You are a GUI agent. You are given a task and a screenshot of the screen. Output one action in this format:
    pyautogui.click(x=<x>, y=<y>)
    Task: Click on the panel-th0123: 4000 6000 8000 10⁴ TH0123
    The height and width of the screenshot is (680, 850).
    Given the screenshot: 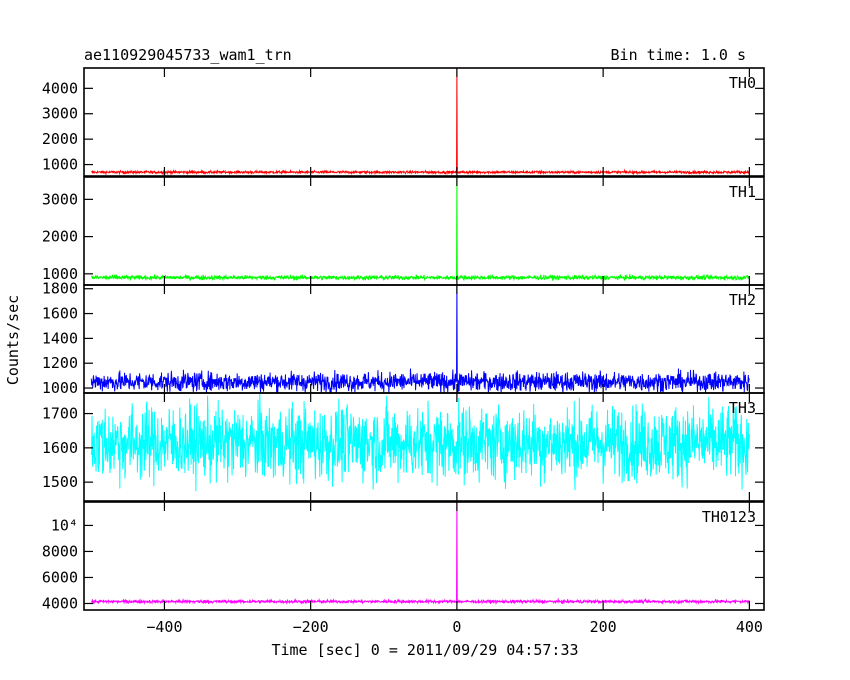 What is the action you would take?
    pyautogui.click(x=403, y=556)
    